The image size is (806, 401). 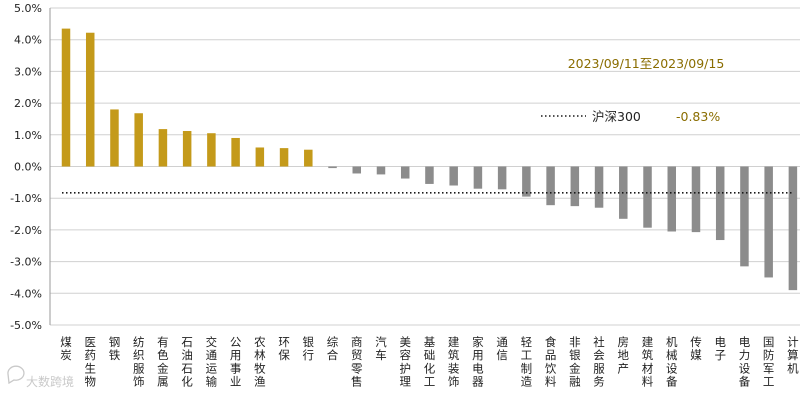 I want to click on x-tick-label: 房地产, so click(x=624, y=355).